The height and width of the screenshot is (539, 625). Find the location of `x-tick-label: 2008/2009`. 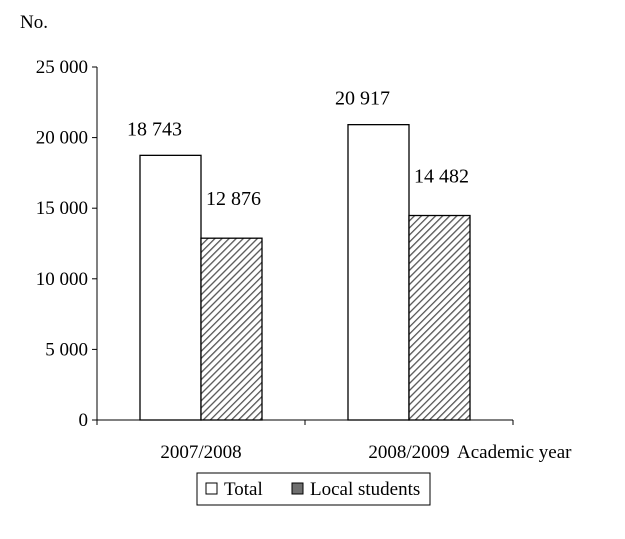

x-tick-label: 2008/2009 is located at coordinates (408, 452).